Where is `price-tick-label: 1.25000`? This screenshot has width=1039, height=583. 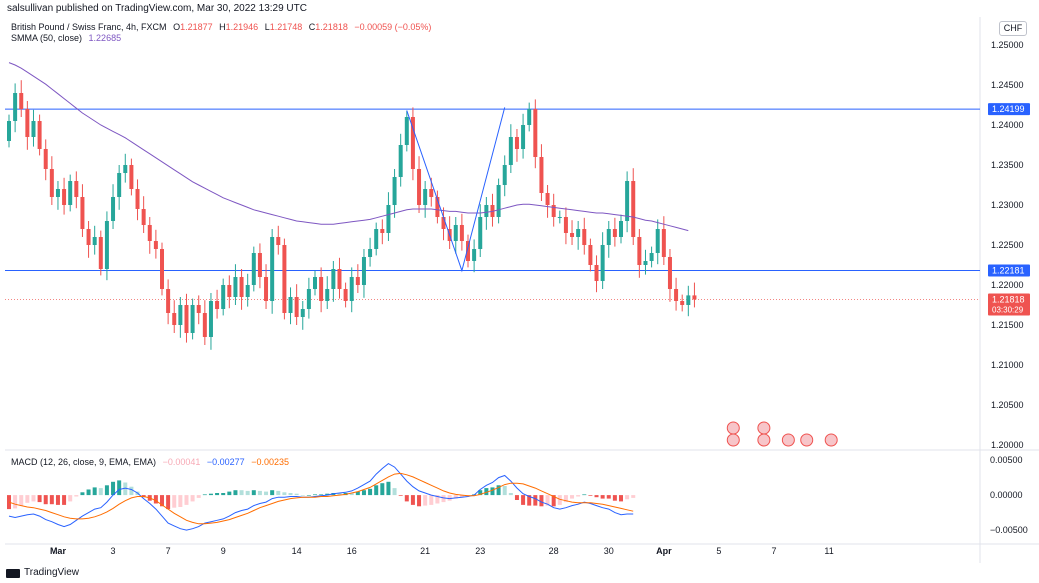
price-tick-label: 1.25000 is located at coordinates (1007, 45).